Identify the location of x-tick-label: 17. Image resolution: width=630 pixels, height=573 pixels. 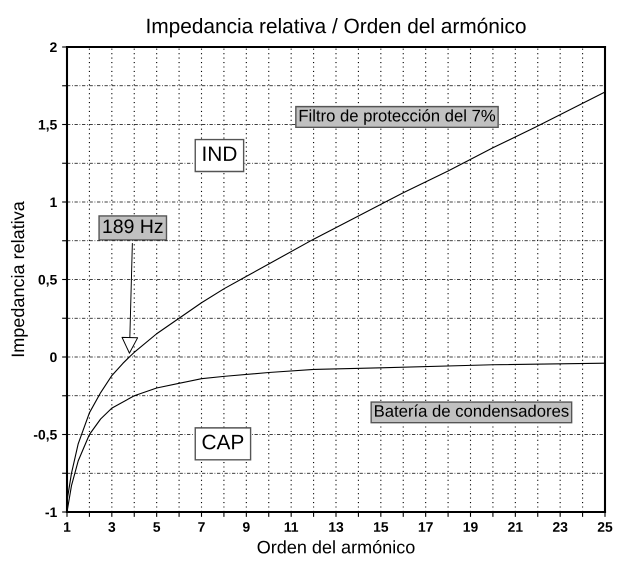
(425, 527).